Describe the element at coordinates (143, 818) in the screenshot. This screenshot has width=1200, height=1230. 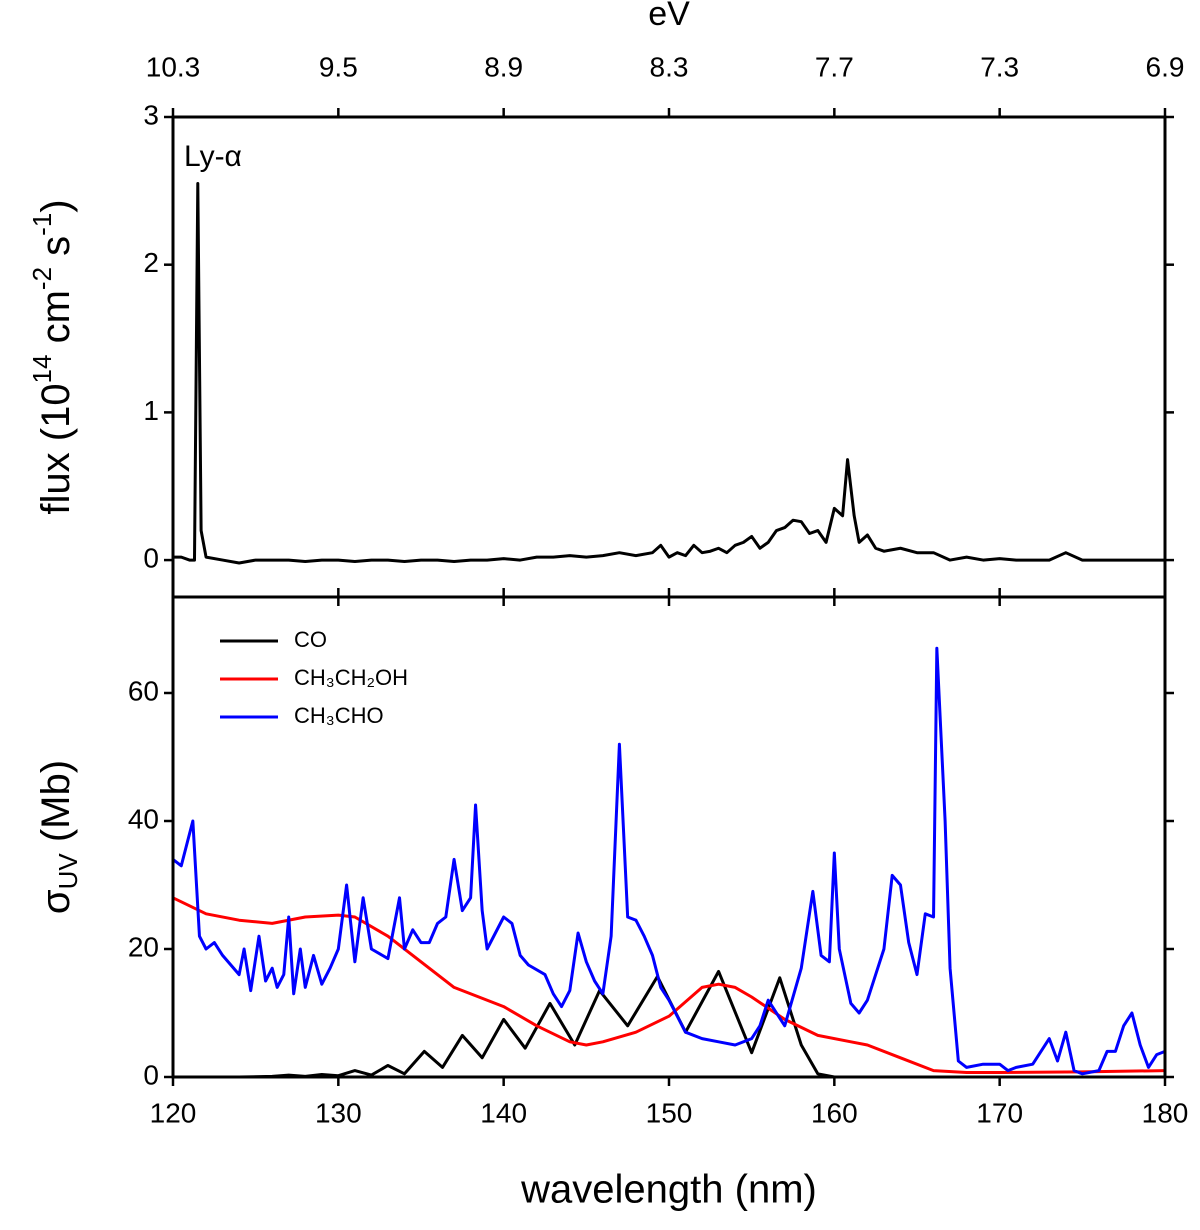
I see `y-tick-label: 40` at that location.